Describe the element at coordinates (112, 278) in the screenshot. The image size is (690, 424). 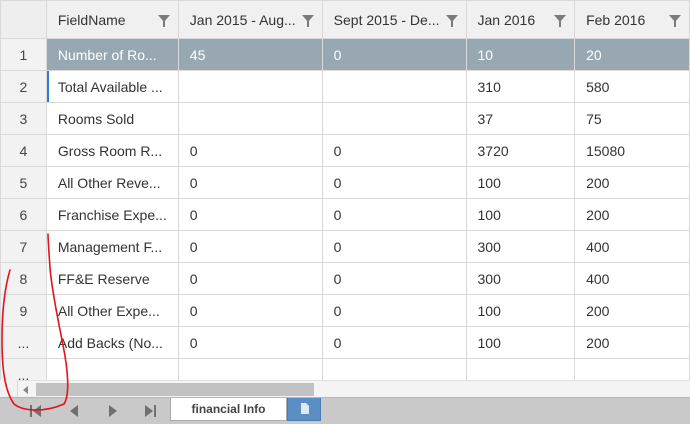
I see `table-cell: FF&E Reserve` at that location.